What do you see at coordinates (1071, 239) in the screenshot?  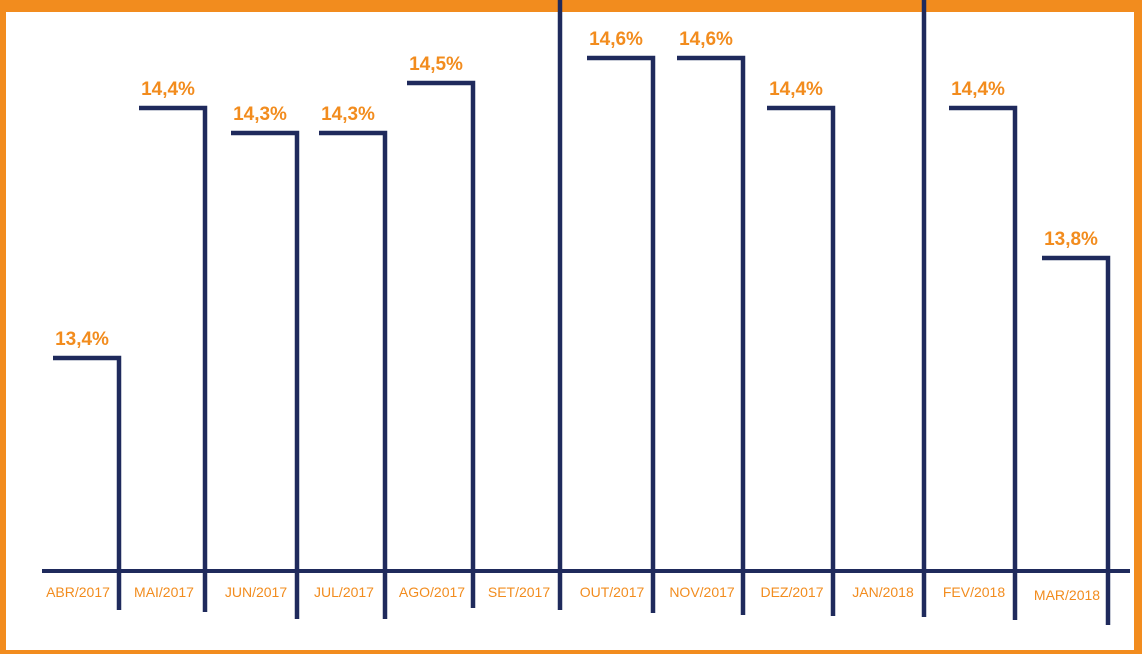 I see `value-label: 13,8%` at bounding box center [1071, 239].